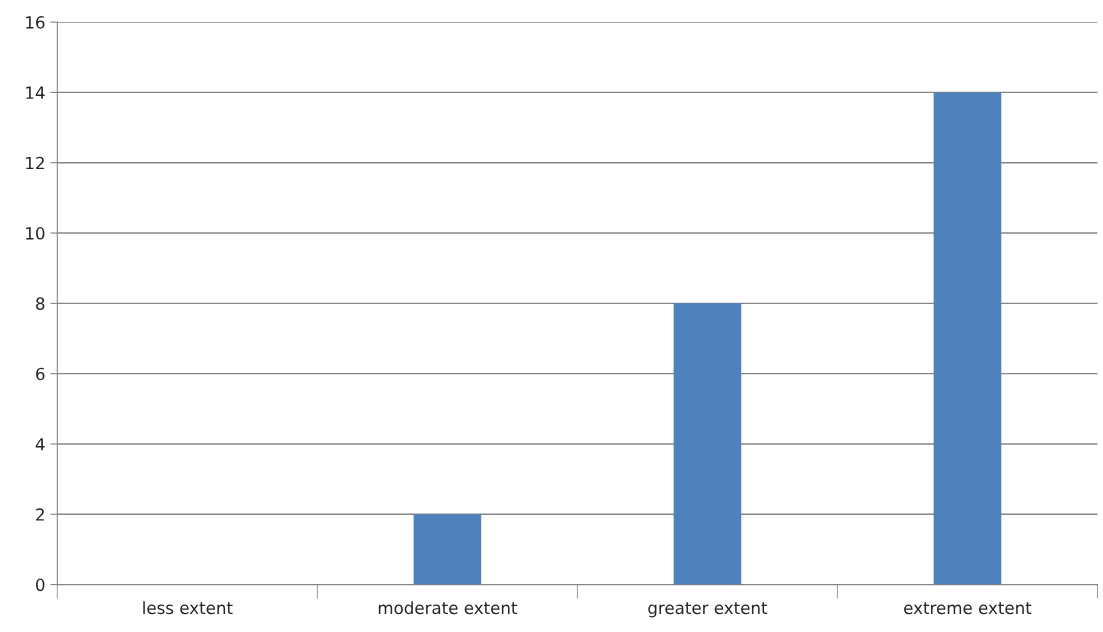 Image resolution: width=1103 pixels, height=632 pixels. Describe the element at coordinates (35, 22) in the screenshot. I see `y-tick-label: 16` at that location.